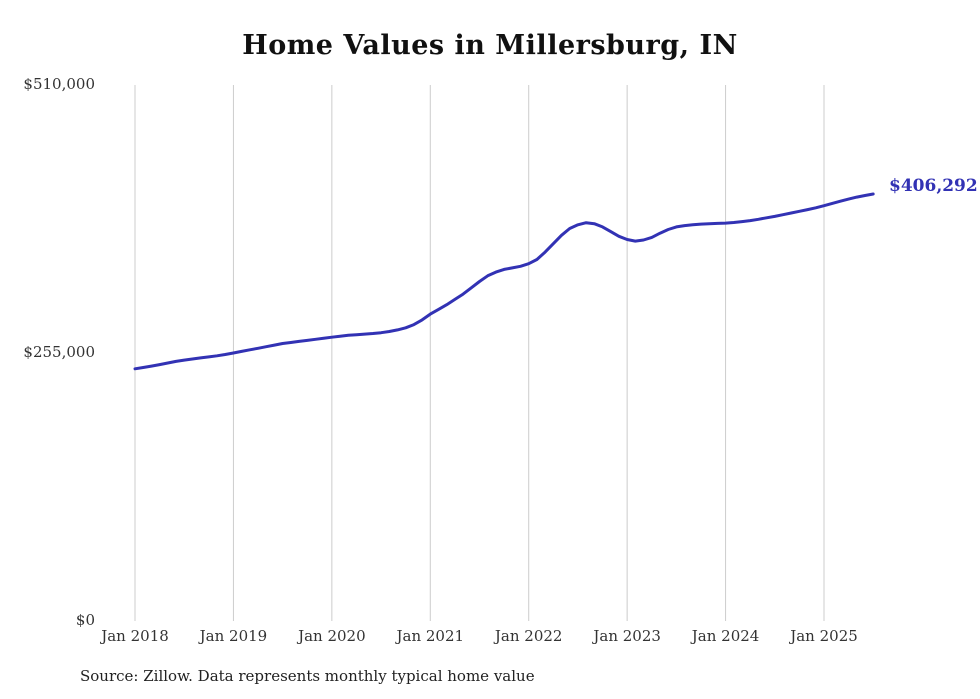 This screenshot has width=980, height=699. What do you see at coordinates (332, 636) in the screenshot?
I see `x-tick-label: Jan 2020` at bounding box center [332, 636].